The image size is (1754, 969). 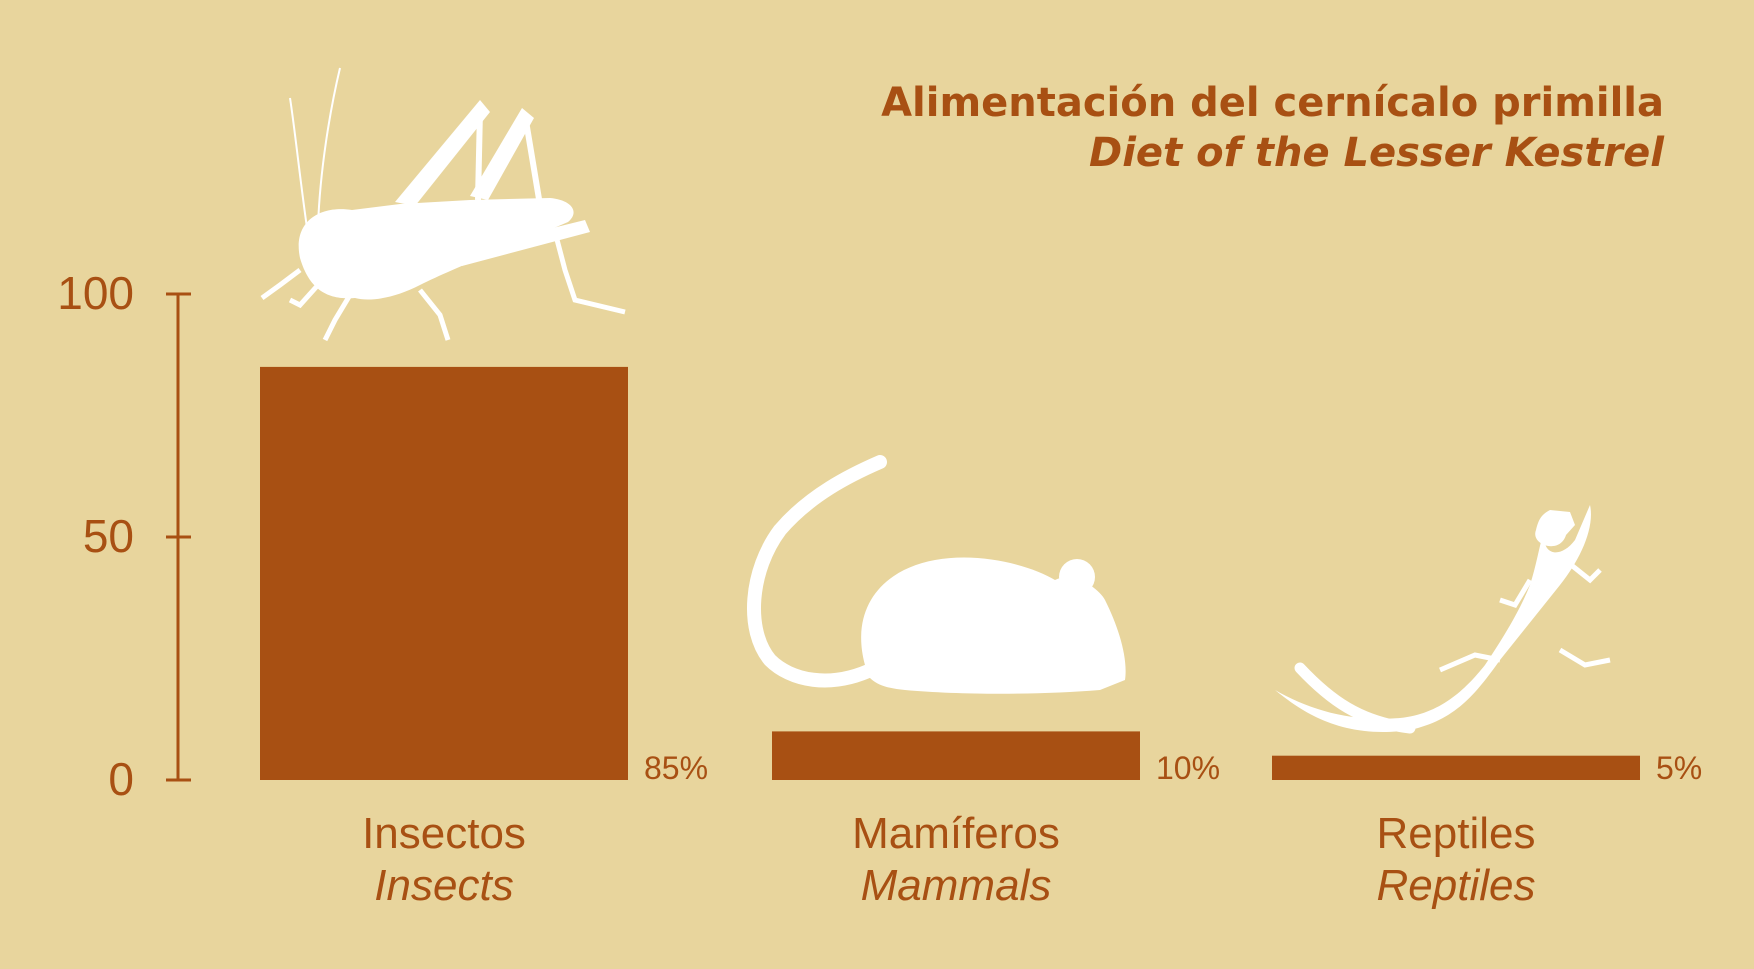 What do you see at coordinates (443, 204) in the screenshot?
I see `grasshopper-icon` at bounding box center [443, 204].